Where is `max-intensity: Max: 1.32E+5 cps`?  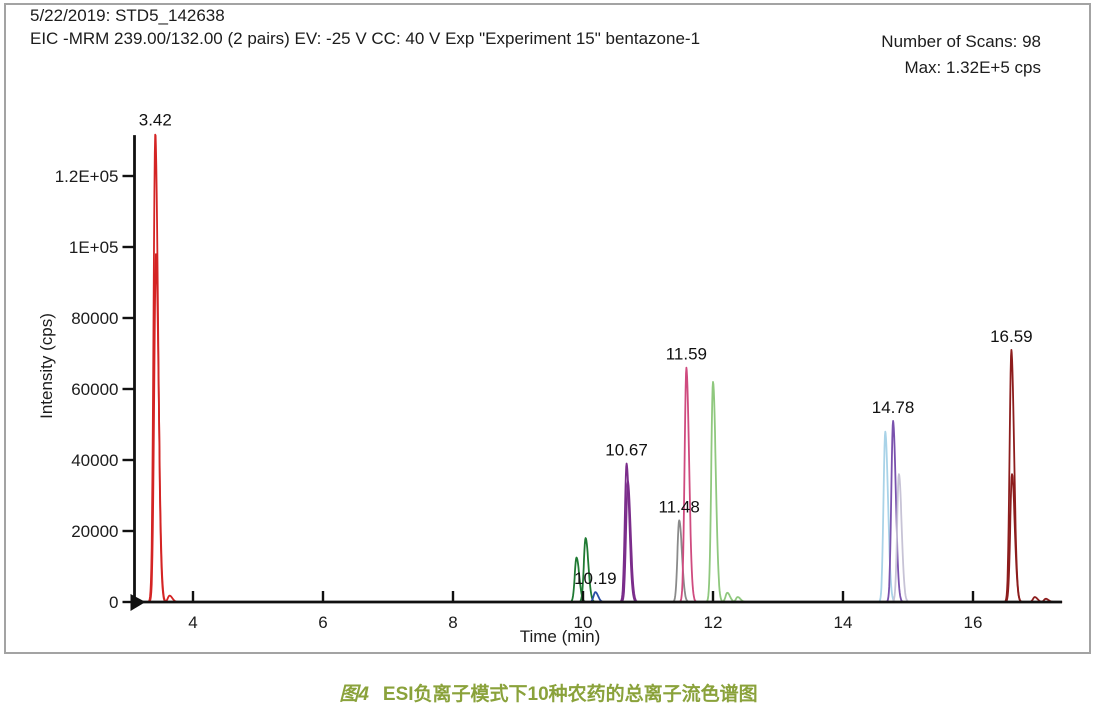
max-intensity: Max: 1.32E+5 cps is located at coordinates (972, 67).